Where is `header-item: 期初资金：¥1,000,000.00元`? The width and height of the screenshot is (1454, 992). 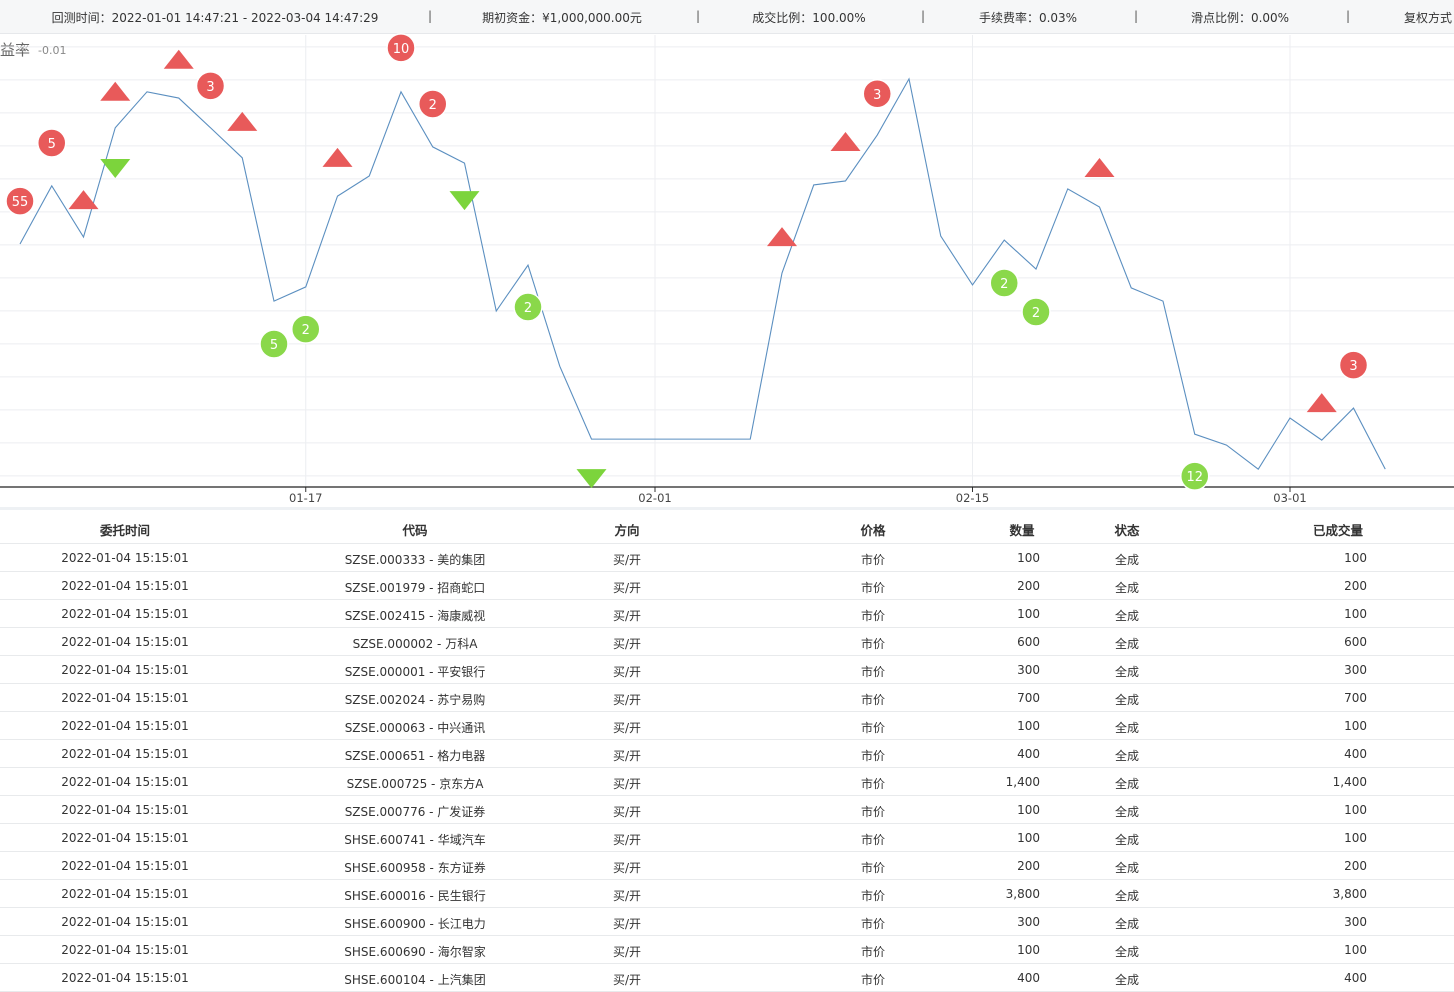
header-item: 期初资金：¥1,000,000.00元 is located at coordinates (562, 18).